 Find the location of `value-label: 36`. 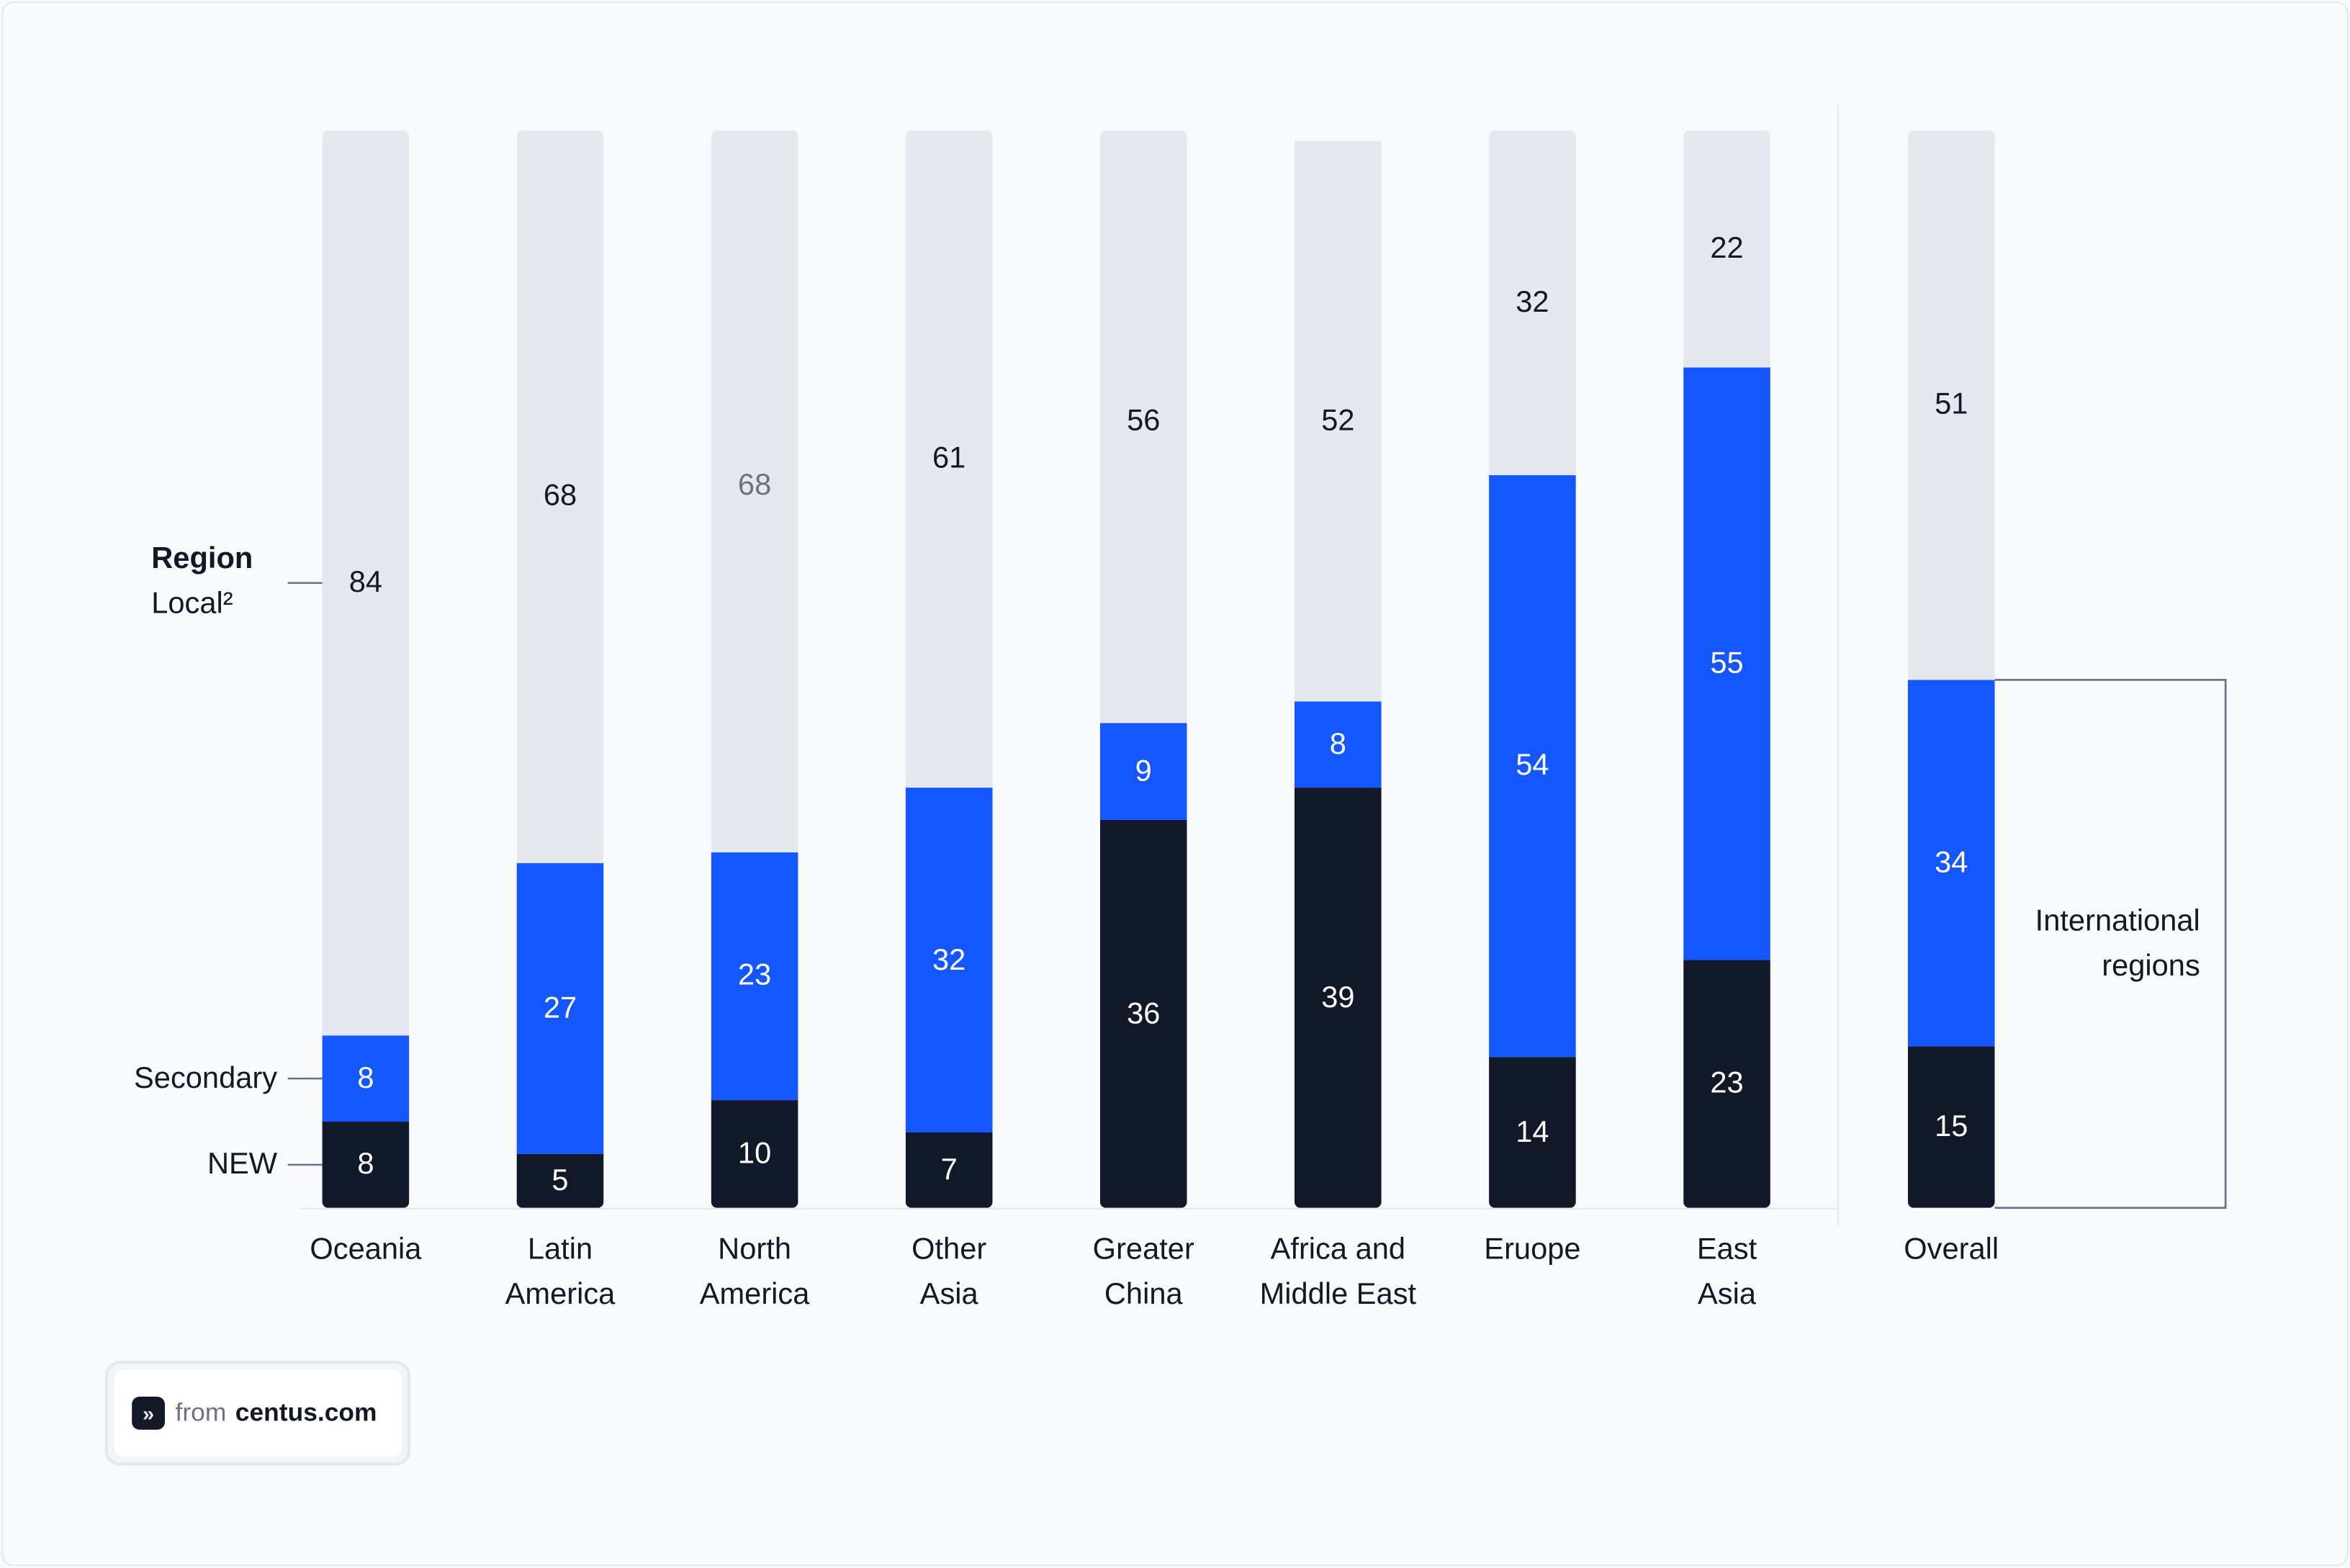

value-label: 36 is located at coordinates (1144, 1014).